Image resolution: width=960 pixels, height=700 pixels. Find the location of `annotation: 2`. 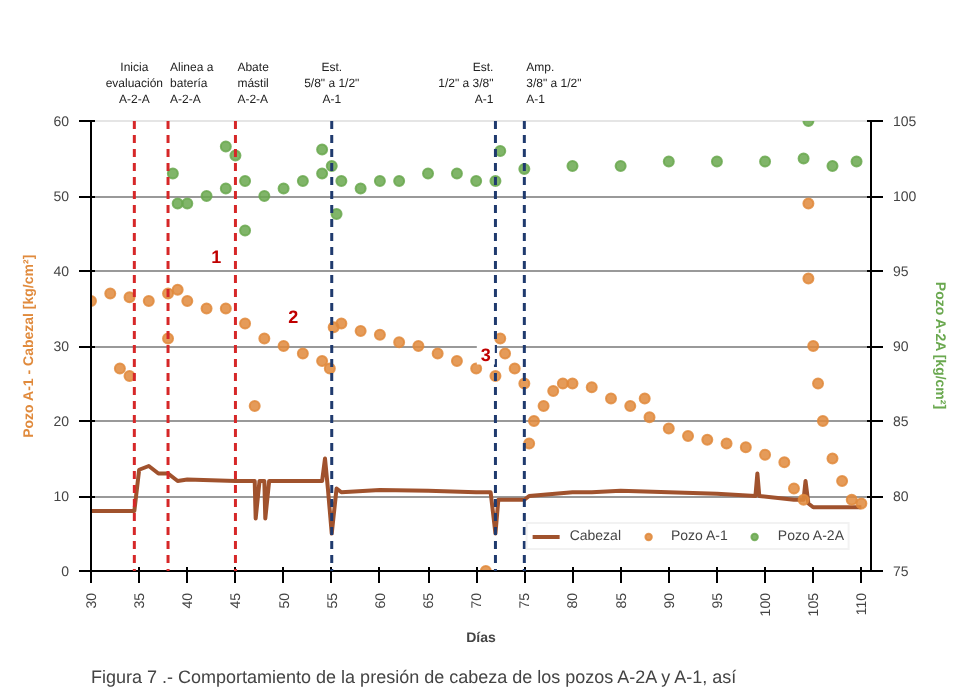

annotation: 2 is located at coordinates (293, 317).